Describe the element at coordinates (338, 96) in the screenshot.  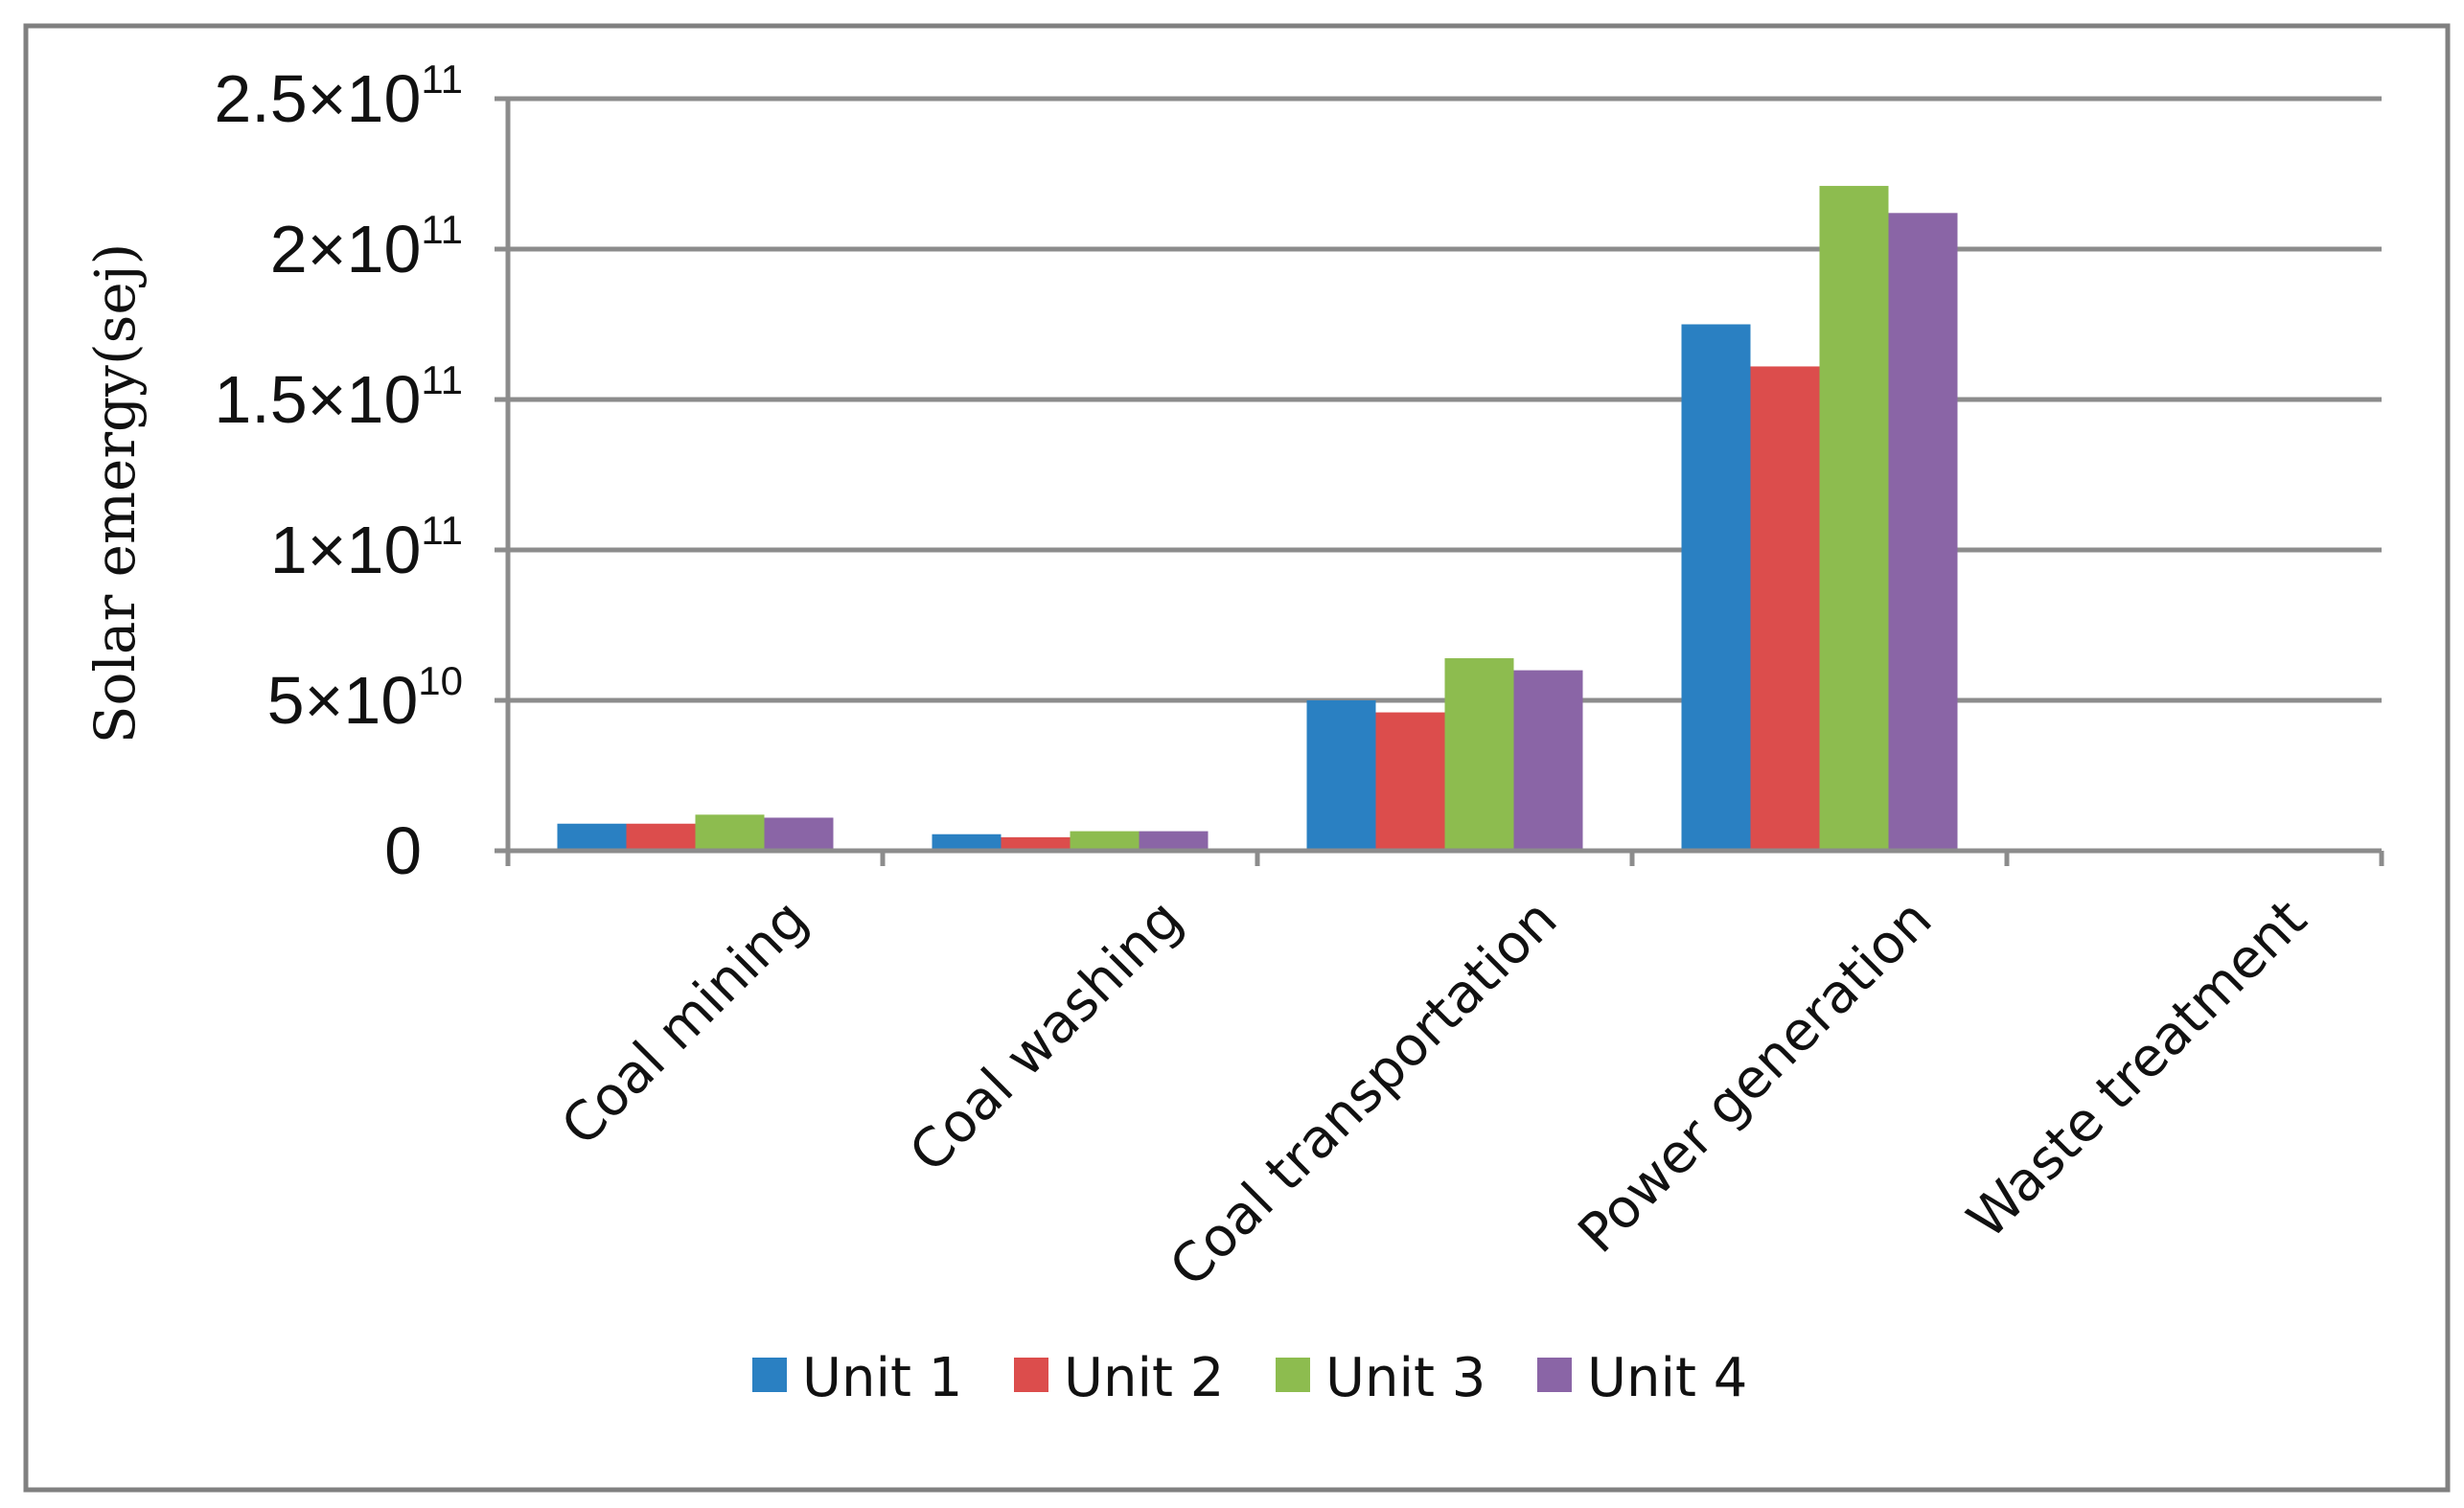
I see `y-tick-label: 2.5×10¹¹` at that location.